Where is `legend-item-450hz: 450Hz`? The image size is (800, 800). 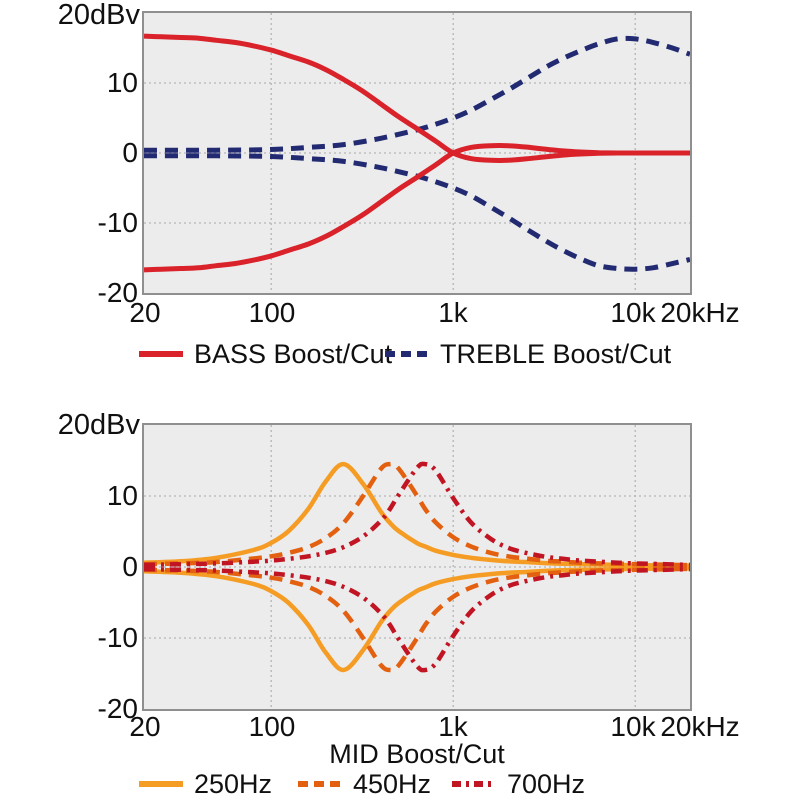
legend-item-450hz: 450Hz is located at coordinates (364, 784).